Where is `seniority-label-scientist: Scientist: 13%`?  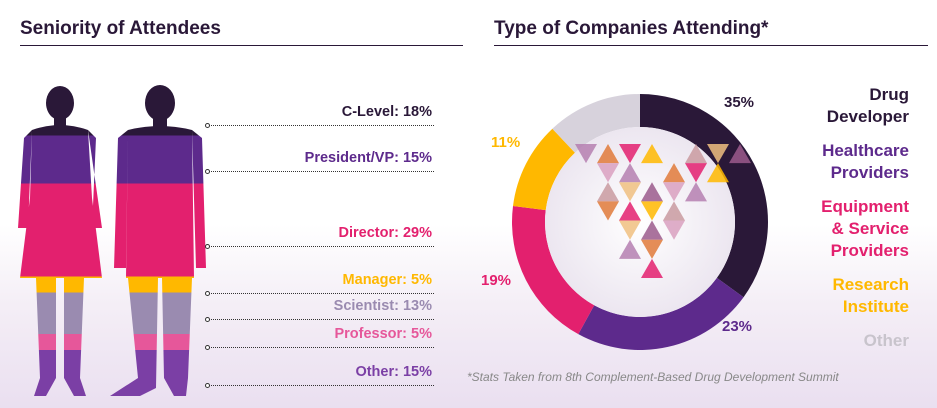
seniority-label-scientist: Scientist: 13% is located at coordinates (382, 306).